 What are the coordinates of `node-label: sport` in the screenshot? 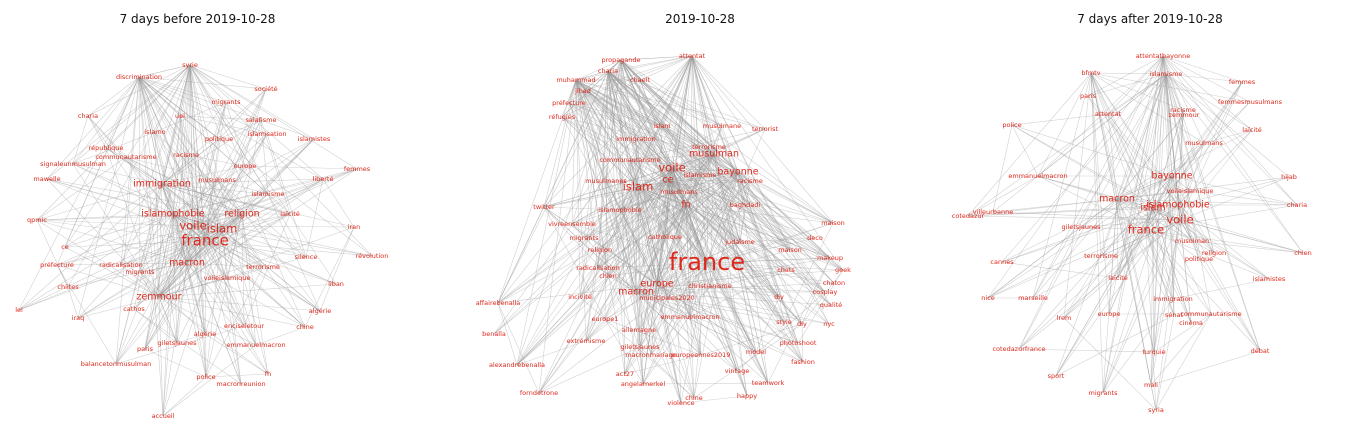 It's located at (1056, 376).